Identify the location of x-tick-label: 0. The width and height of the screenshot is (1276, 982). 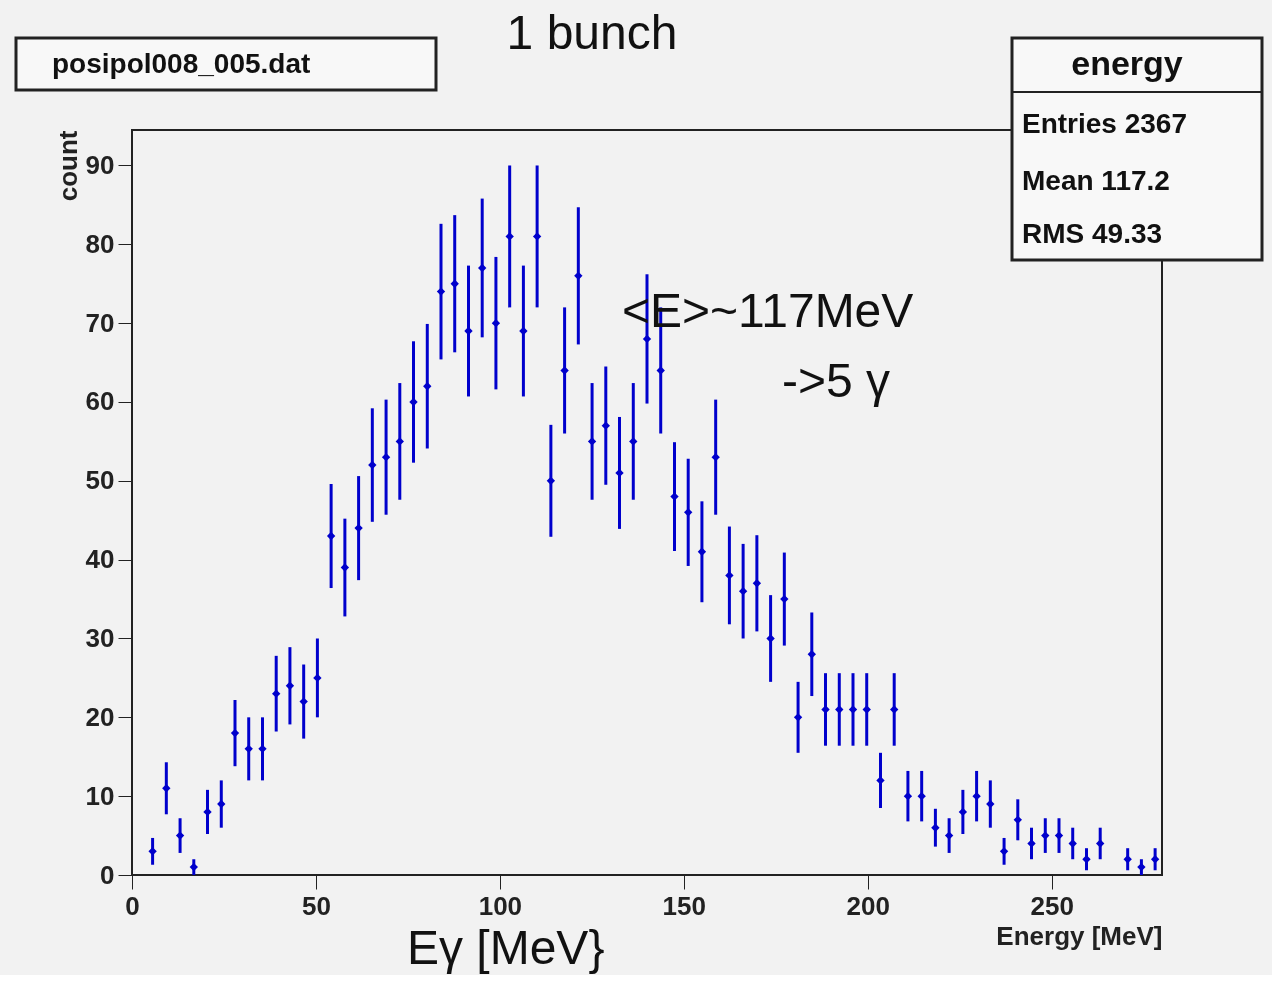
(132, 905).